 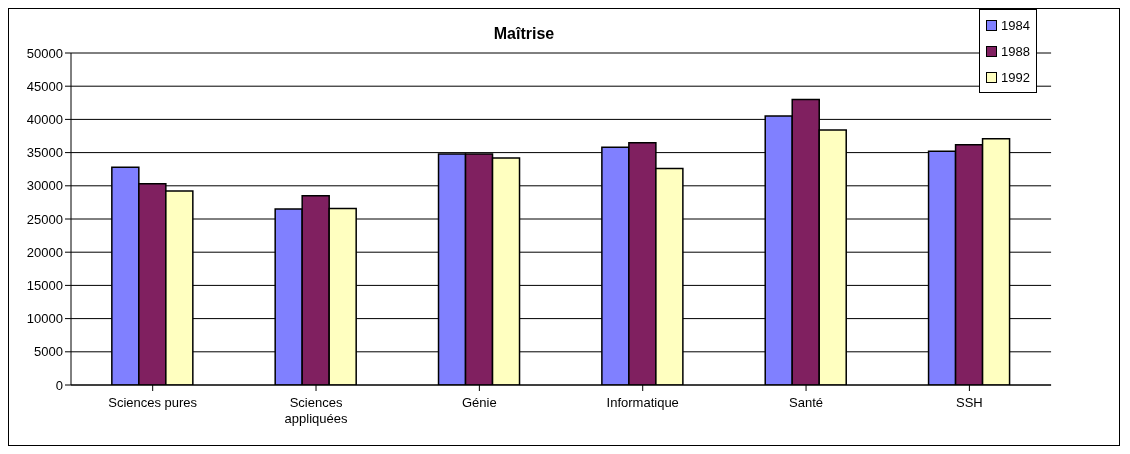 What do you see at coordinates (1015, 51) in the screenshot?
I see `legend-label: 1988` at bounding box center [1015, 51].